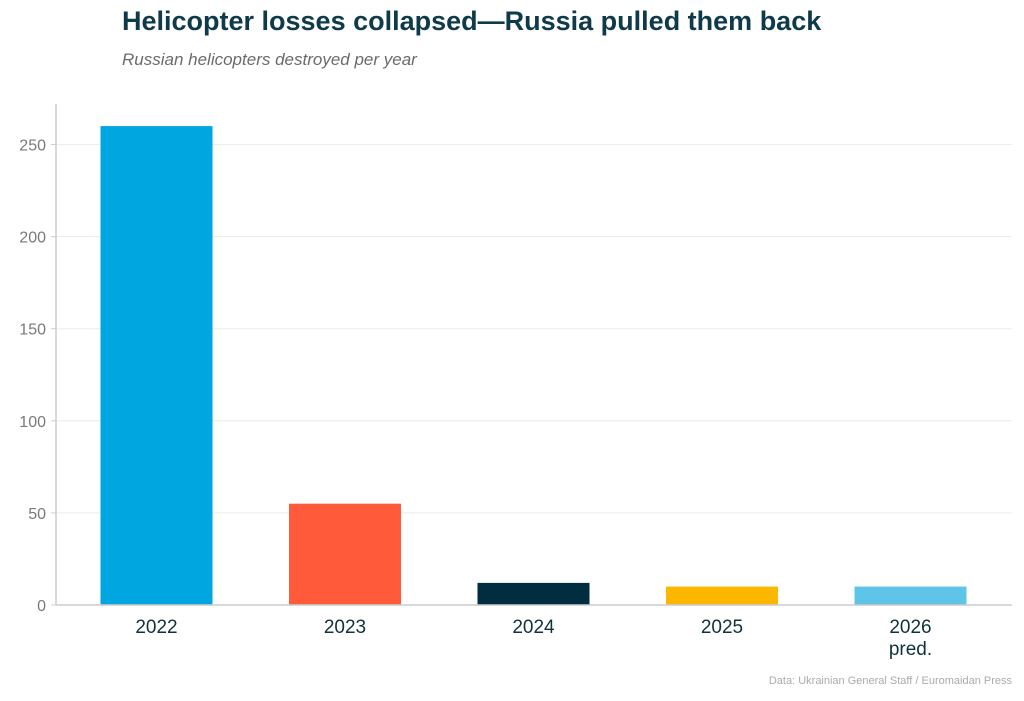  What do you see at coordinates (910, 649) in the screenshot?
I see `x-tick-label-line: pred.` at bounding box center [910, 649].